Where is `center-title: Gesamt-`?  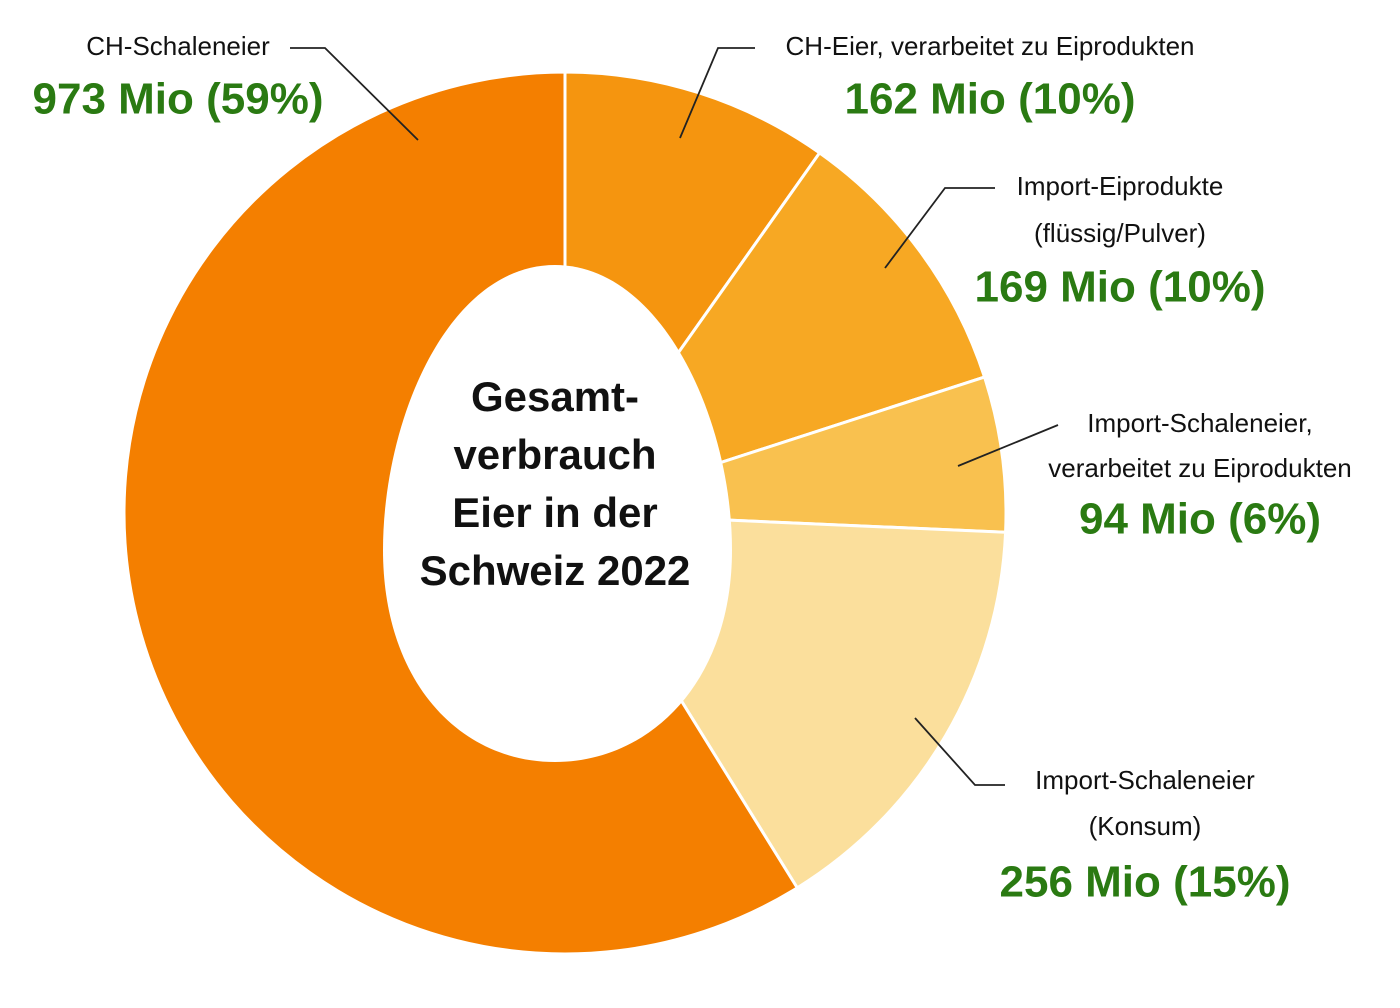 center-title: Gesamt- is located at coordinates (555, 396).